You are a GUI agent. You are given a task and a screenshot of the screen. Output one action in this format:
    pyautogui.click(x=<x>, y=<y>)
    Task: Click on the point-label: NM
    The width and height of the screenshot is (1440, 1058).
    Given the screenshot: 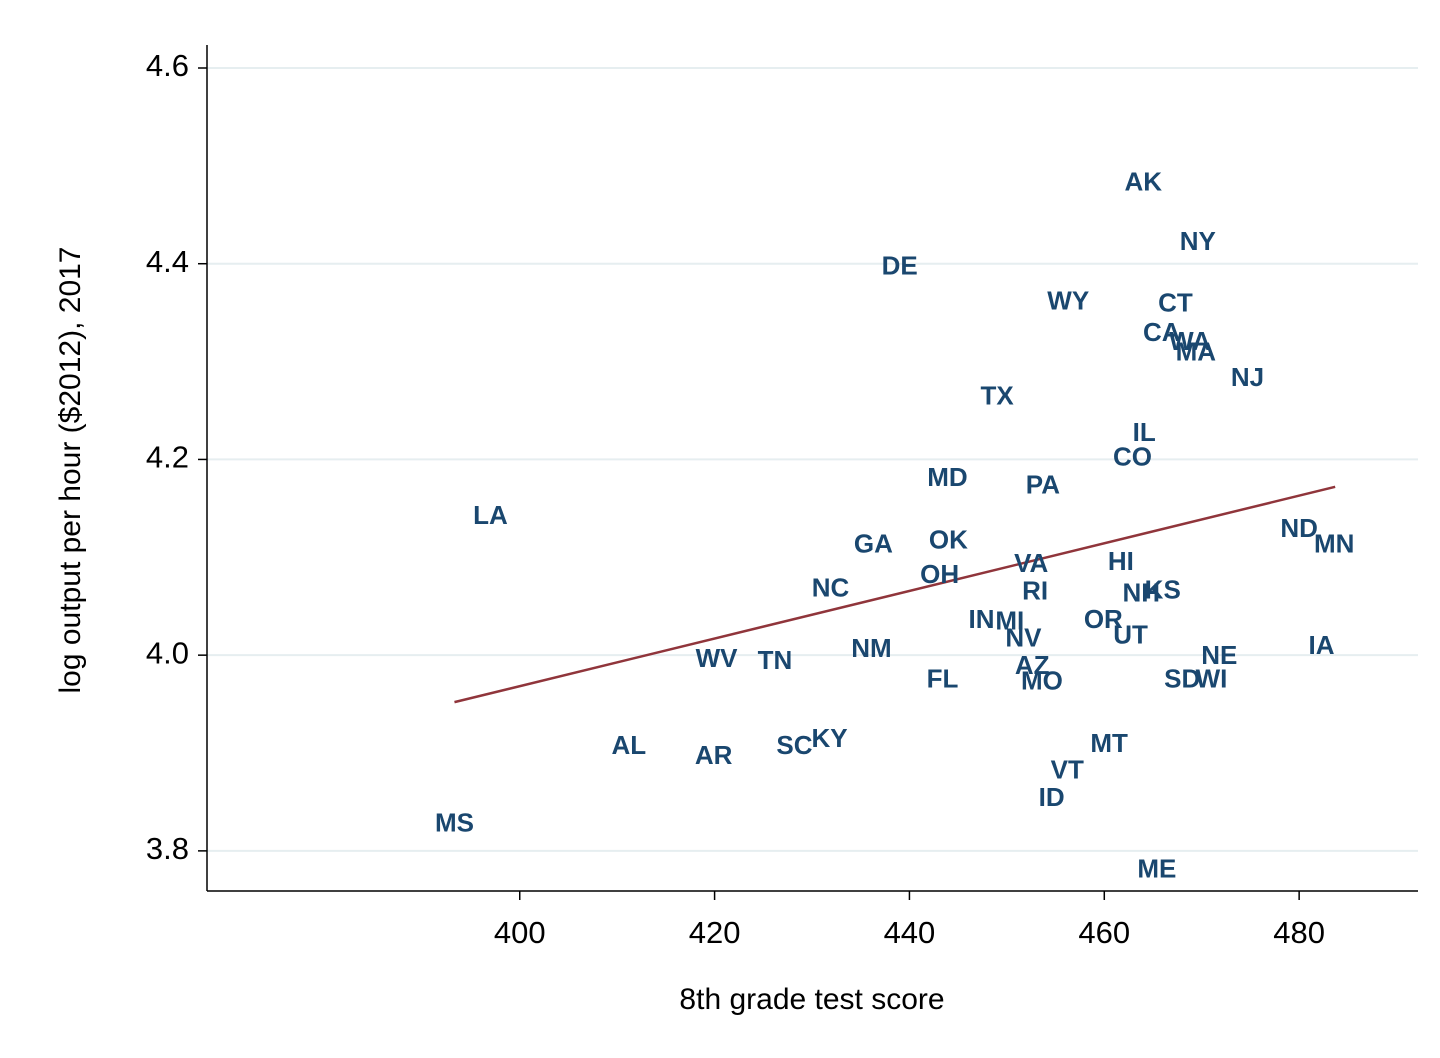 What is the action you would take?
    pyautogui.click(x=871, y=648)
    